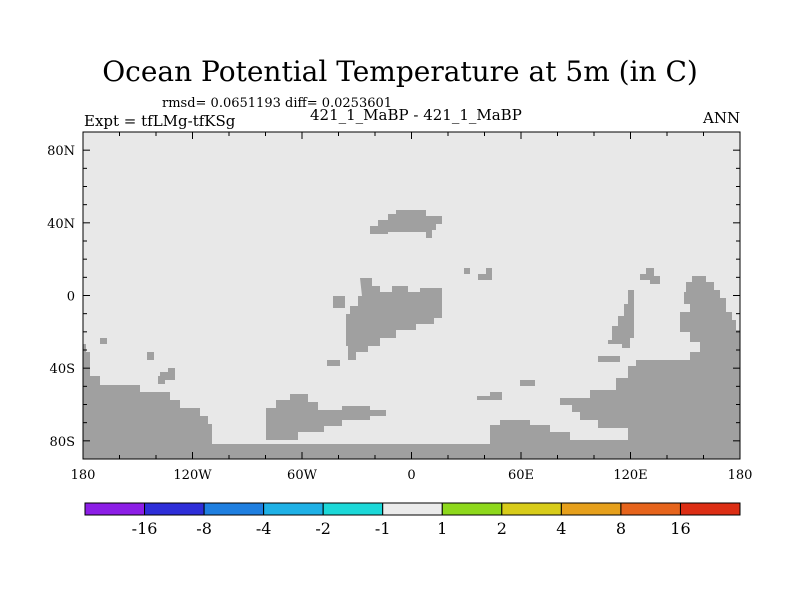 The width and height of the screenshot is (800, 600). Describe the element at coordinates (621, 319) in the screenshot. I see `land-indian-mass` at that location.